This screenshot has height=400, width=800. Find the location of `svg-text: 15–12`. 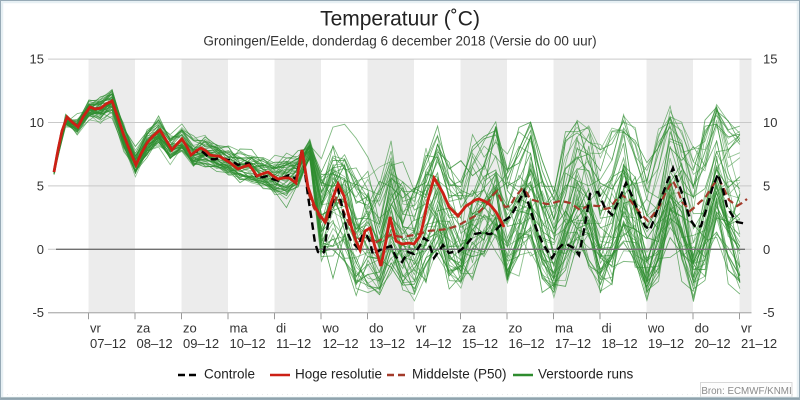

svg-text: 15–12 is located at coordinates (480, 343).